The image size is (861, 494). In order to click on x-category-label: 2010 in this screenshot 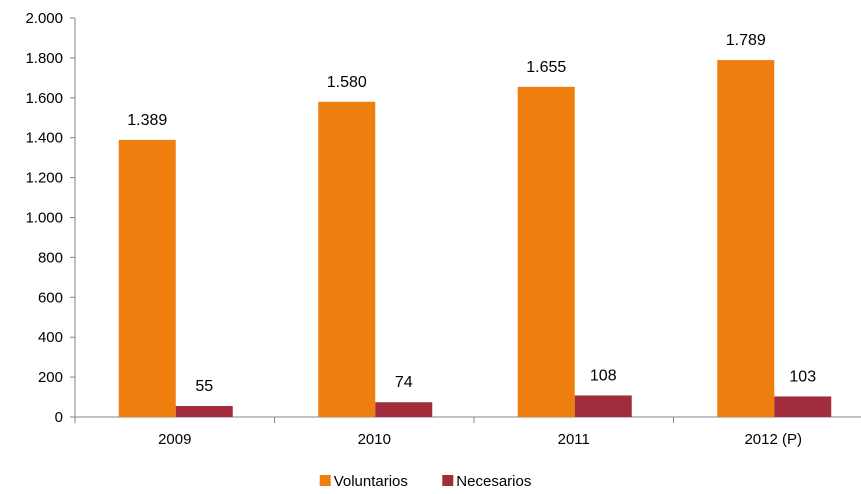, I will do `click(374, 439)`.